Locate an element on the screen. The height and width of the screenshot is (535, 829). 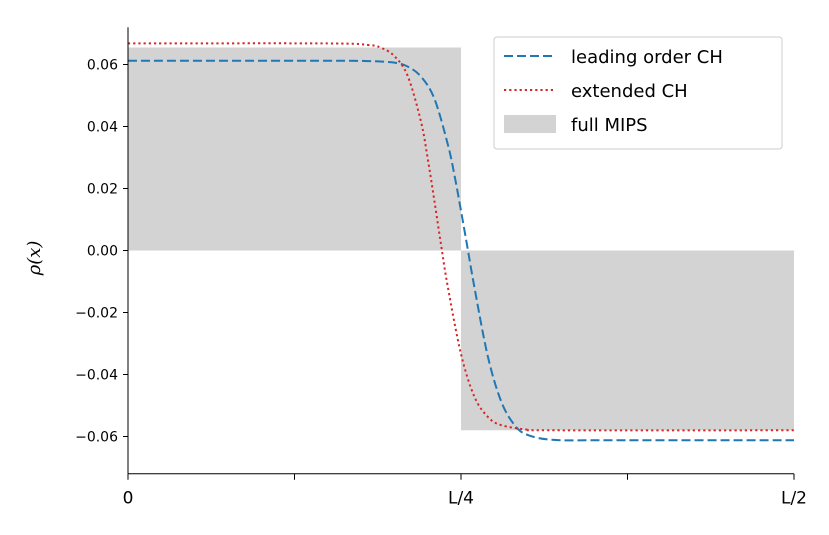
legend: leading order CH extended CH full MIPS is located at coordinates (638, 93).